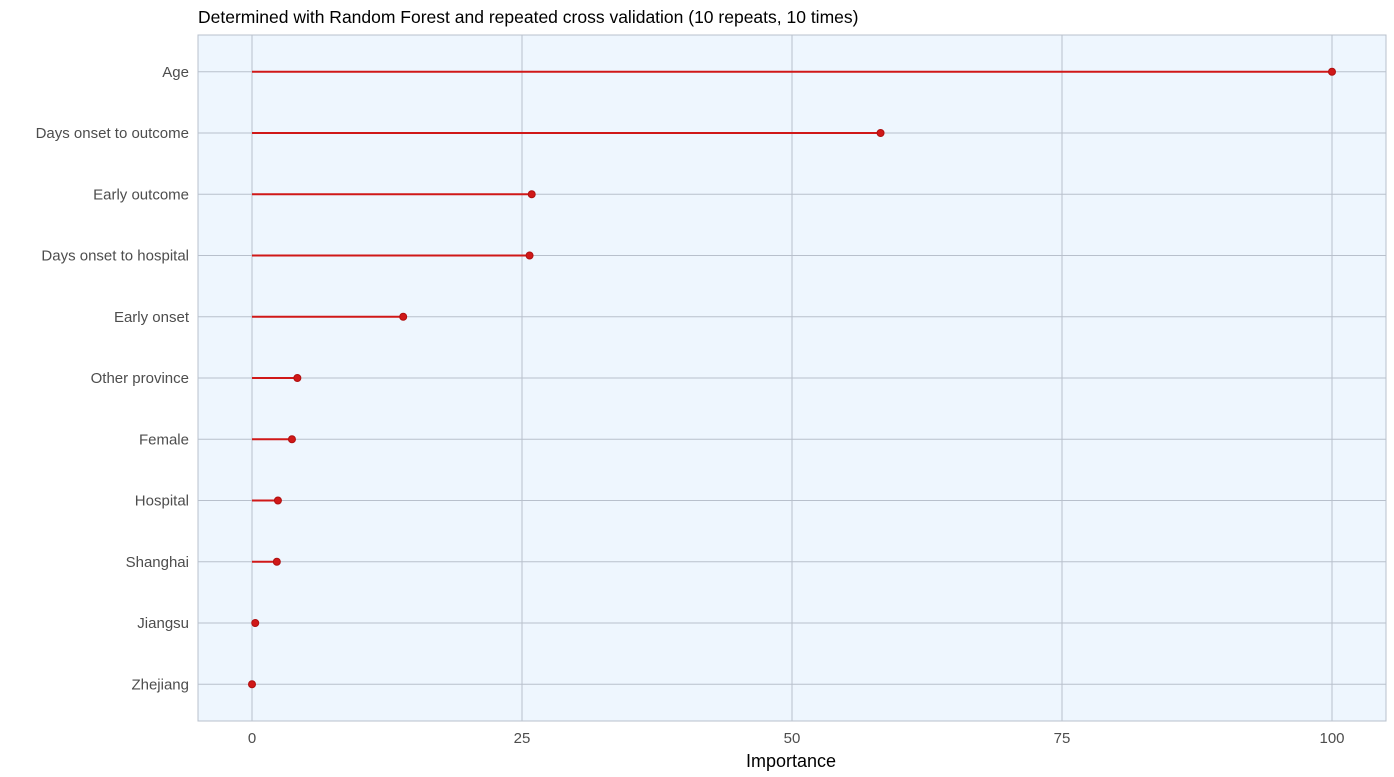 This screenshot has width=1394, height=777. Describe the element at coordinates (252, 738) in the screenshot. I see `x-tick-label-0: 0` at that location.